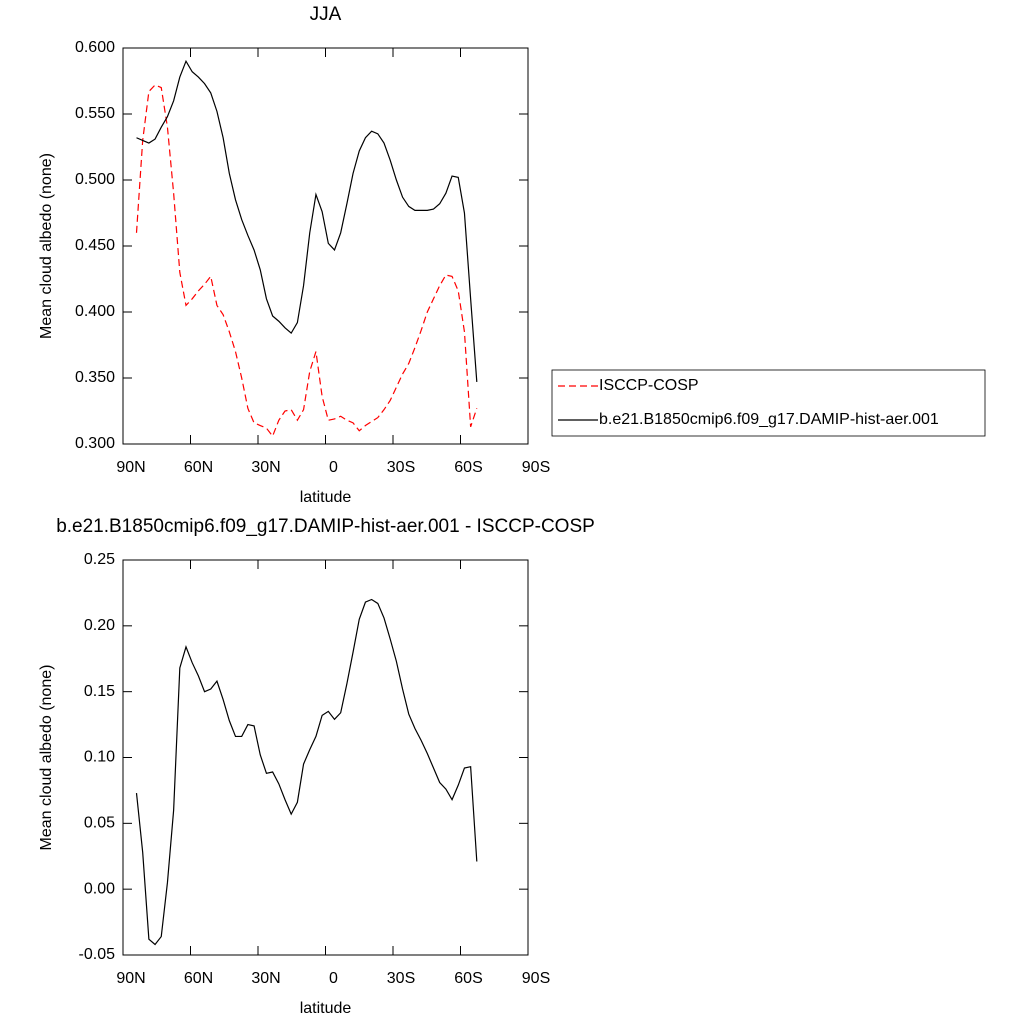  I want to click on legend-box, so click(768, 403).